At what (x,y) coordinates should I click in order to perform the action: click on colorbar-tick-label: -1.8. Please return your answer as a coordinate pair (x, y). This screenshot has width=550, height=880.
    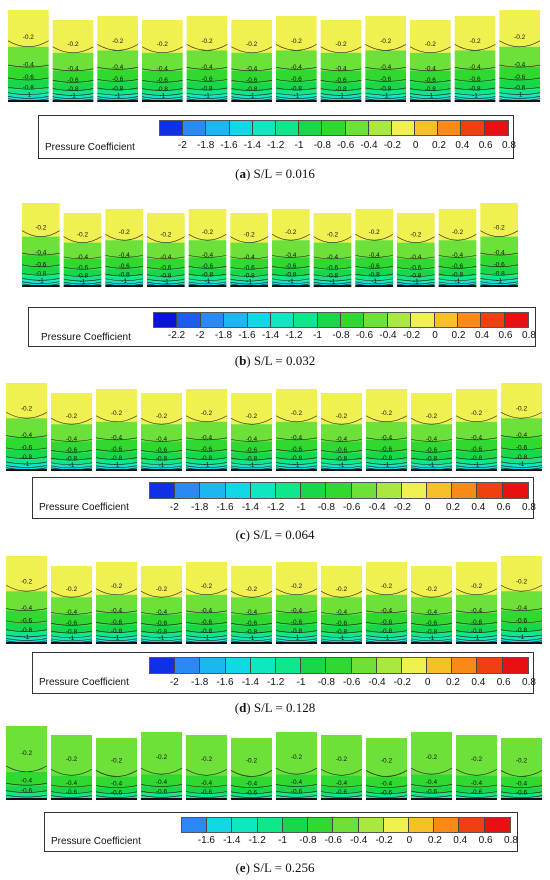
    Looking at the image, I should click on (223, 335).